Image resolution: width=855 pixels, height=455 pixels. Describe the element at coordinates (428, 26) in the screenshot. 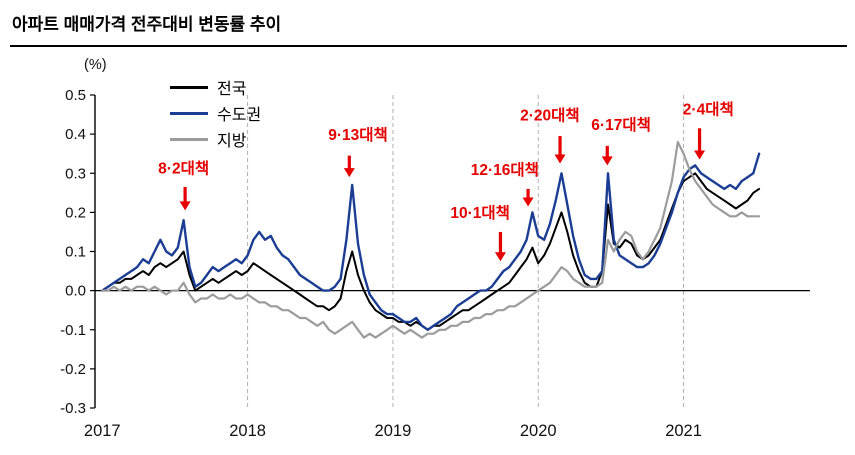

I see `chart-header: 아파트 매매가격 전주대비 변동률 추이` at that location.